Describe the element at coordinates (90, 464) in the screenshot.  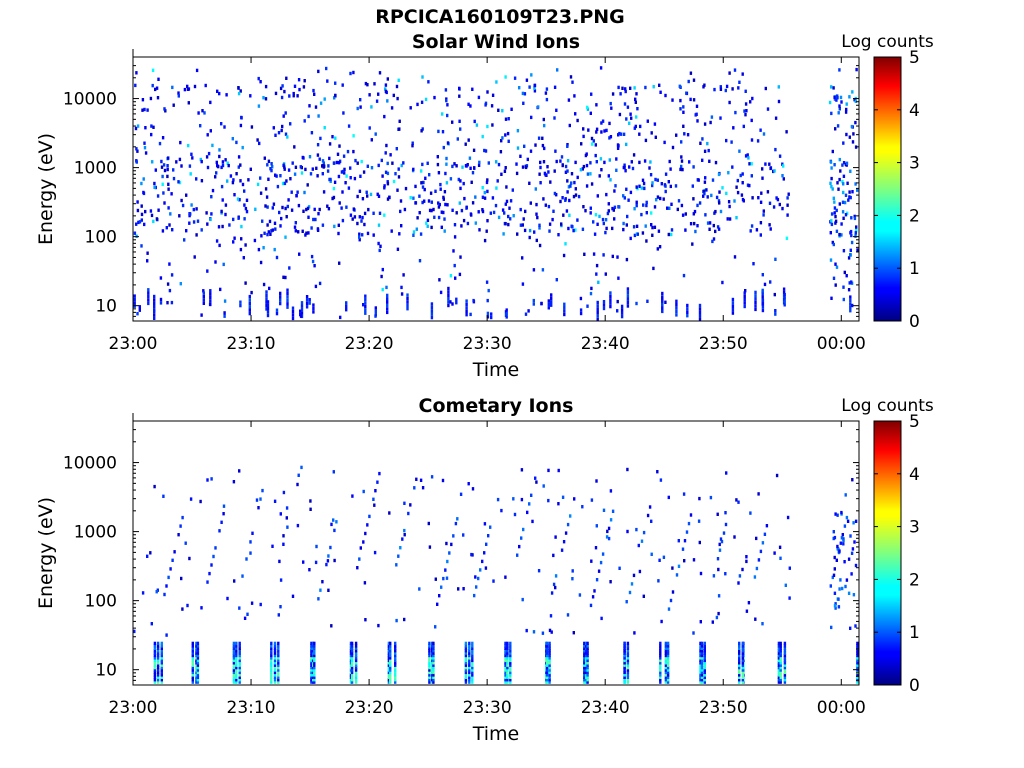
I see `y-tick-label: 10000` at that location.